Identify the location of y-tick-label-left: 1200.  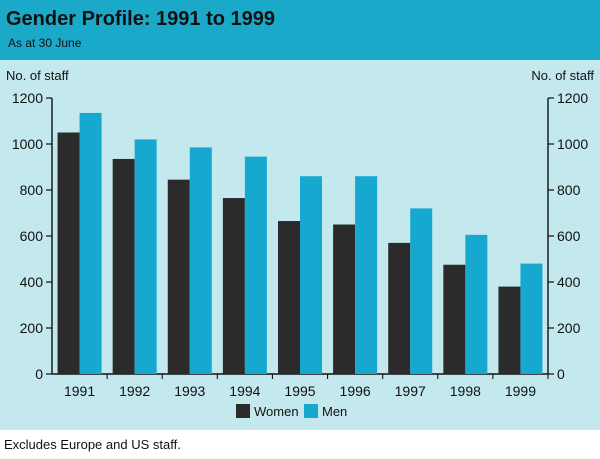
(27, 98).